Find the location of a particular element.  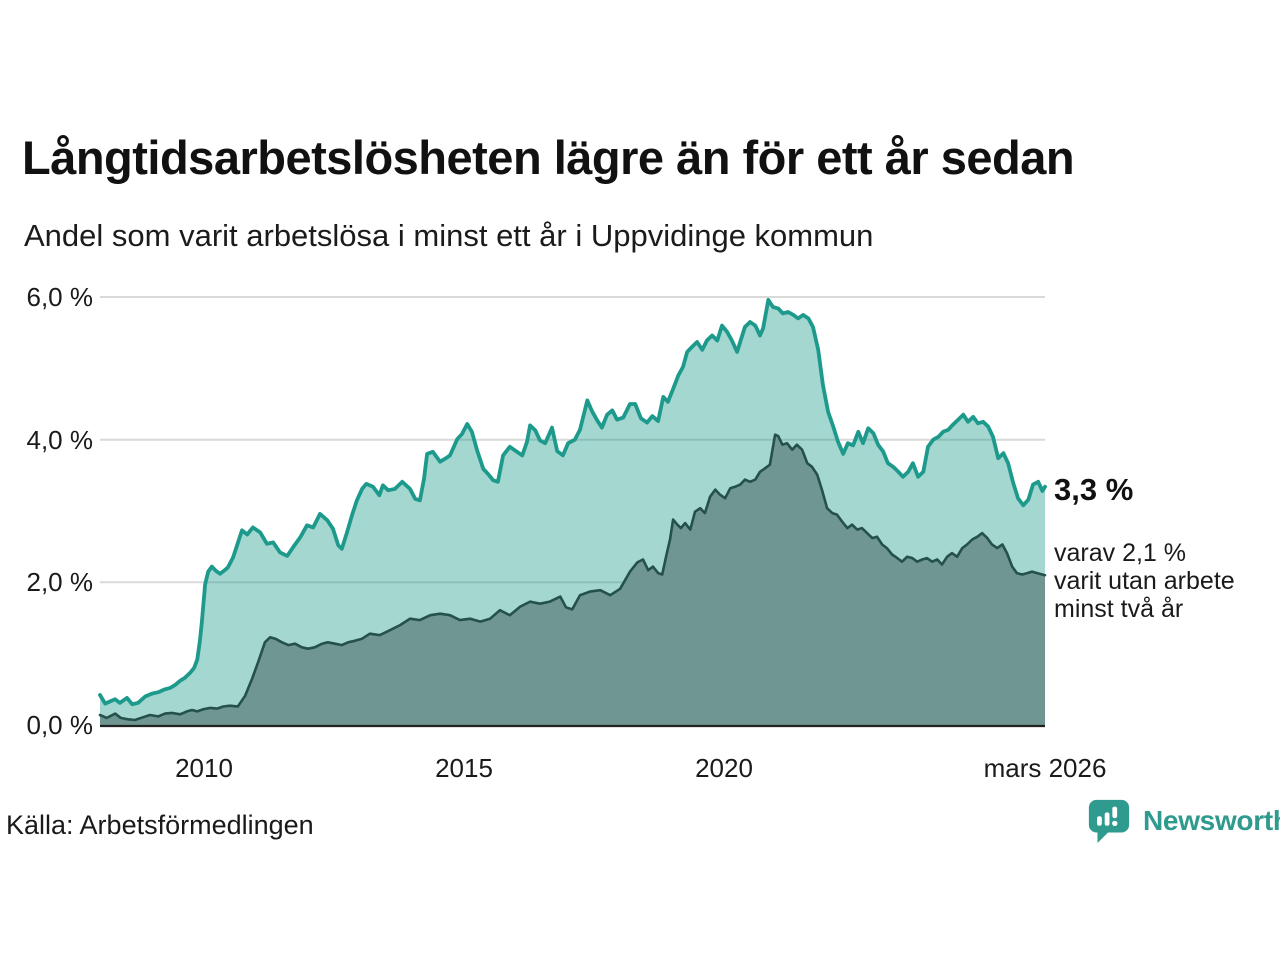

latest-value-label: 3,3 % is located at coordinates (1094, 489).